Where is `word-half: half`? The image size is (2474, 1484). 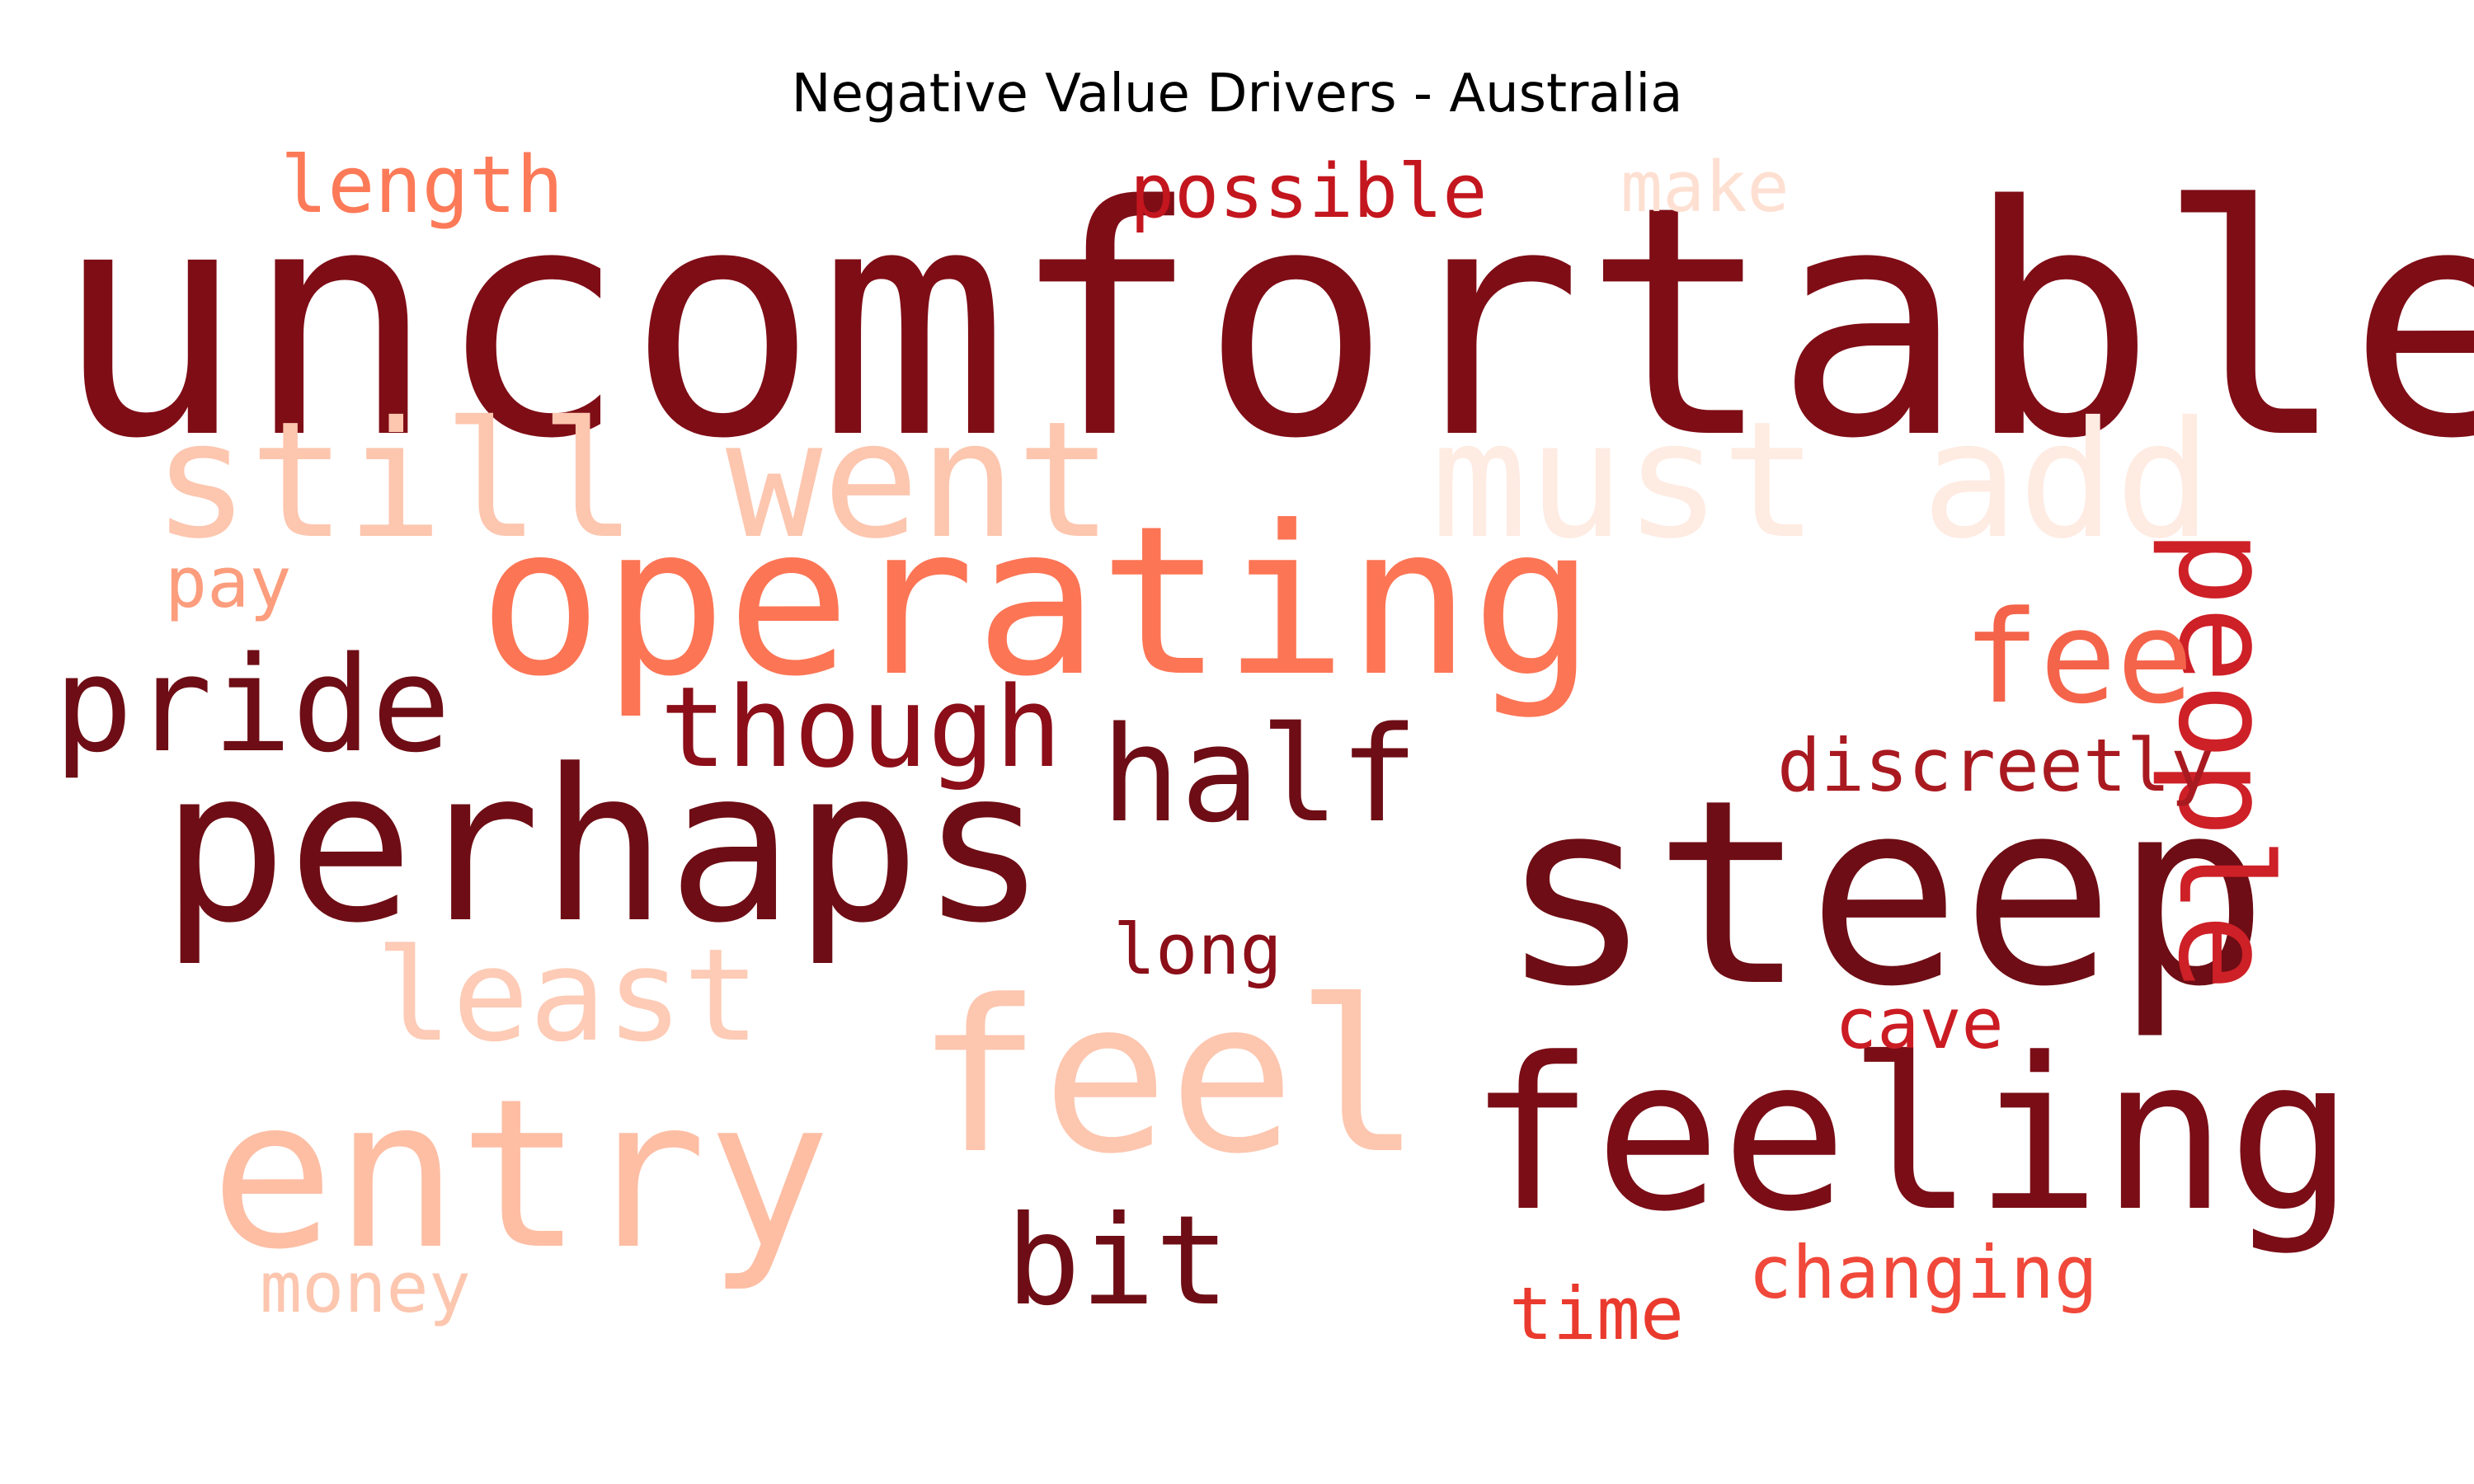
word-half: half is located at coordinates (1260, 774).